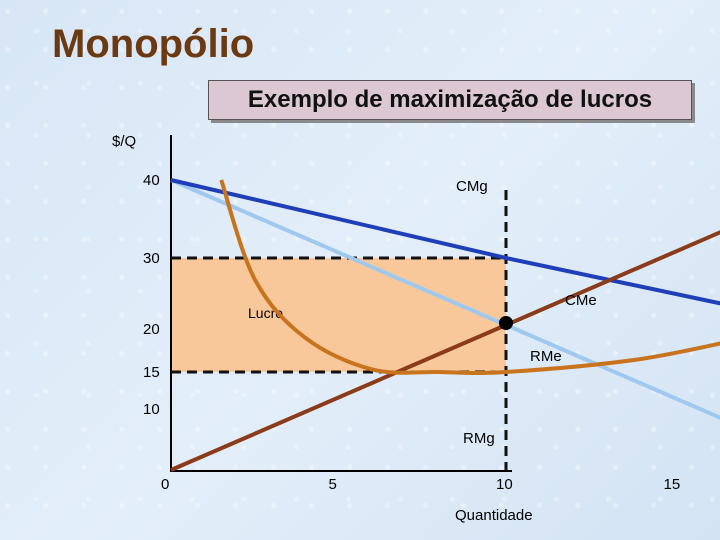  Describe the element at coordinates (151, 409) in the screenshot. I see `y-tick-label: 10` at that location.